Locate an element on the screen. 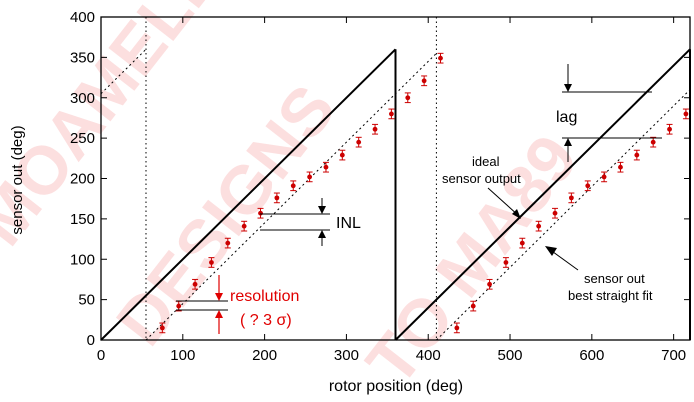 The image size is (694, 402). x-tick-label: 0 is located at coordinates (101, 355).